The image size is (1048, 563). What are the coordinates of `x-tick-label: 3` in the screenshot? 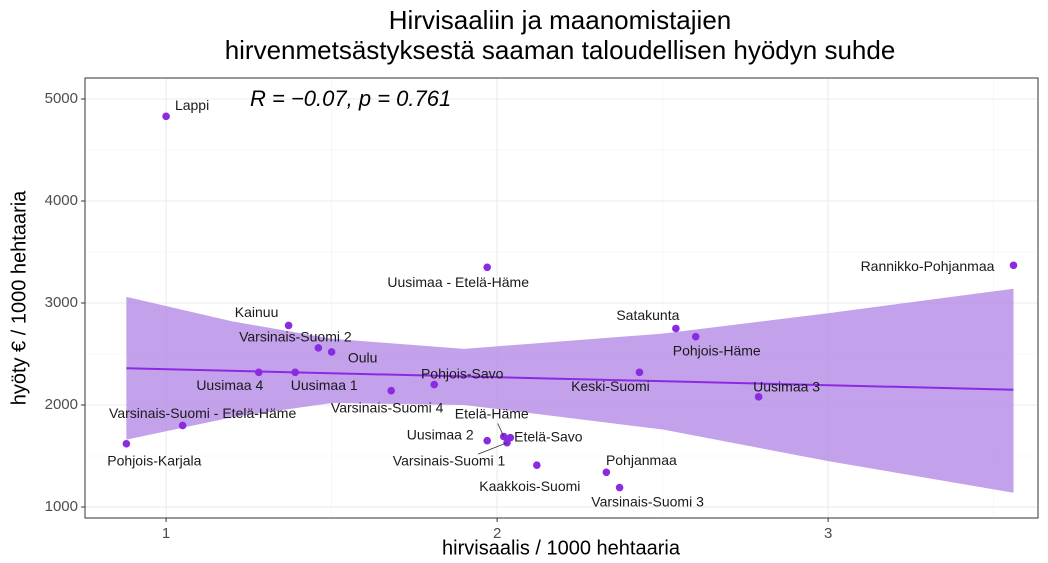 It's located at (828, 533).